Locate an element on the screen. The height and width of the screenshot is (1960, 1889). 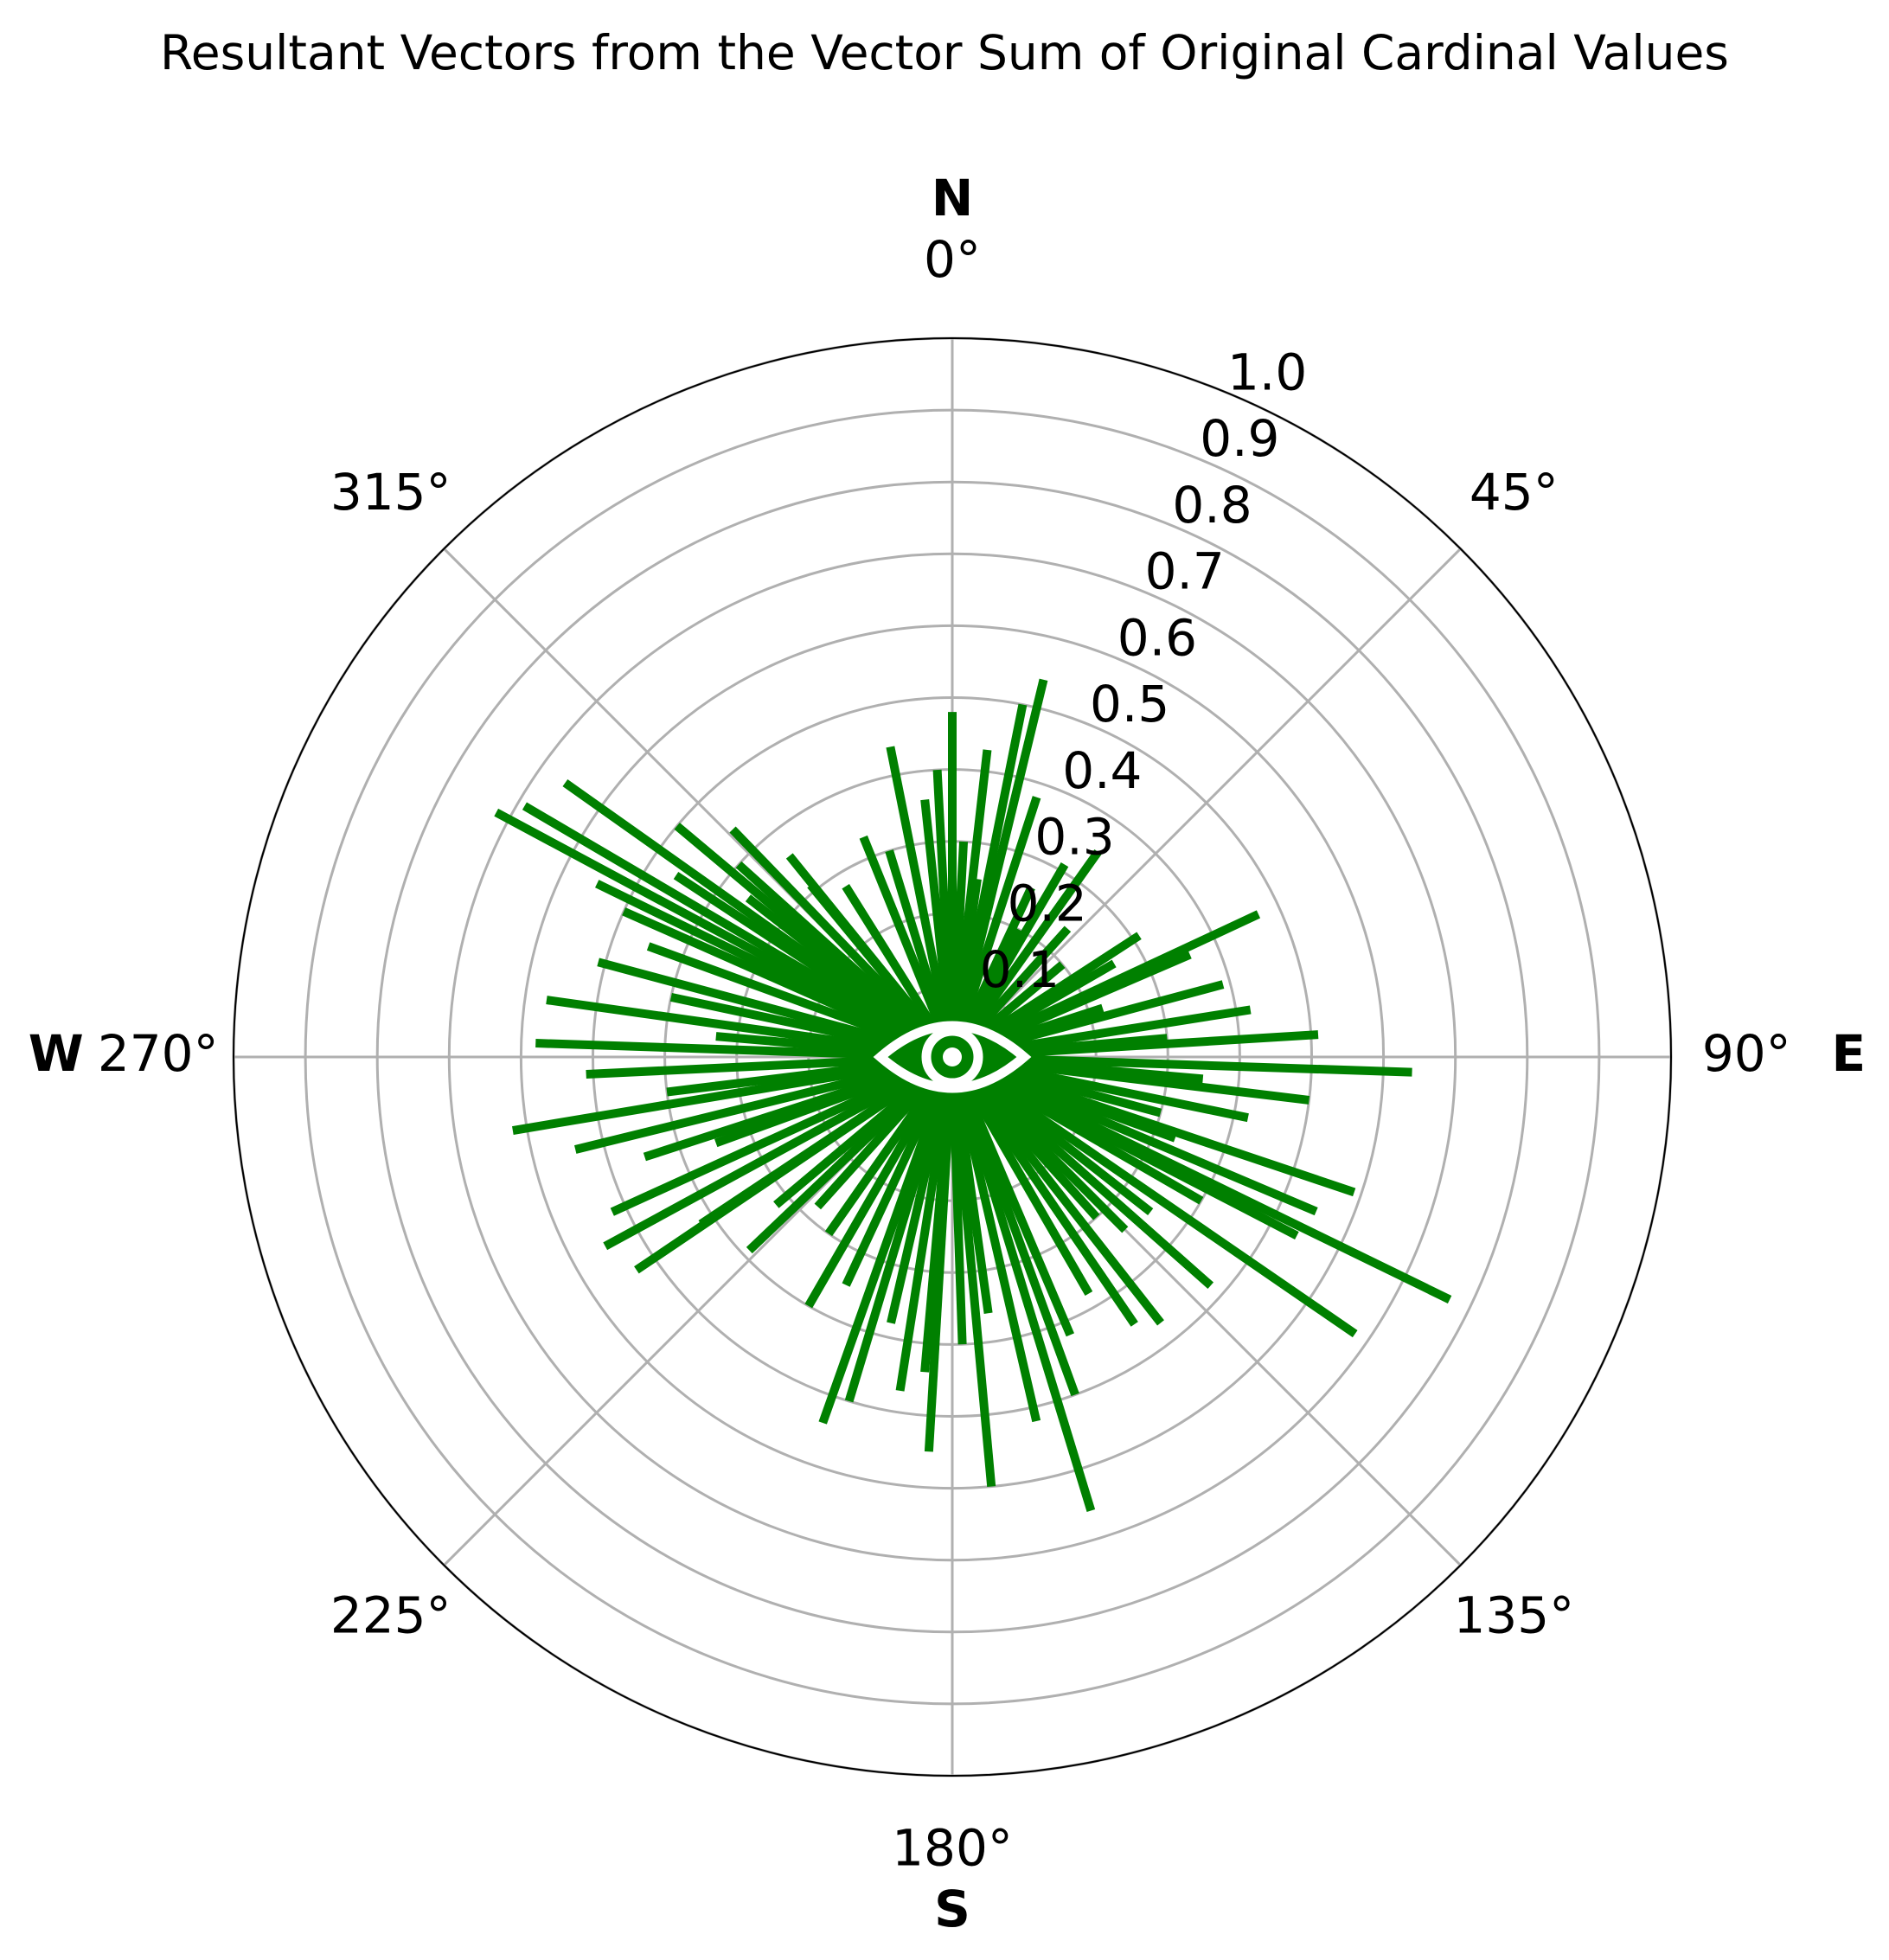
radial-tick-label: 0.6 is located at coordinates (1157, 637).